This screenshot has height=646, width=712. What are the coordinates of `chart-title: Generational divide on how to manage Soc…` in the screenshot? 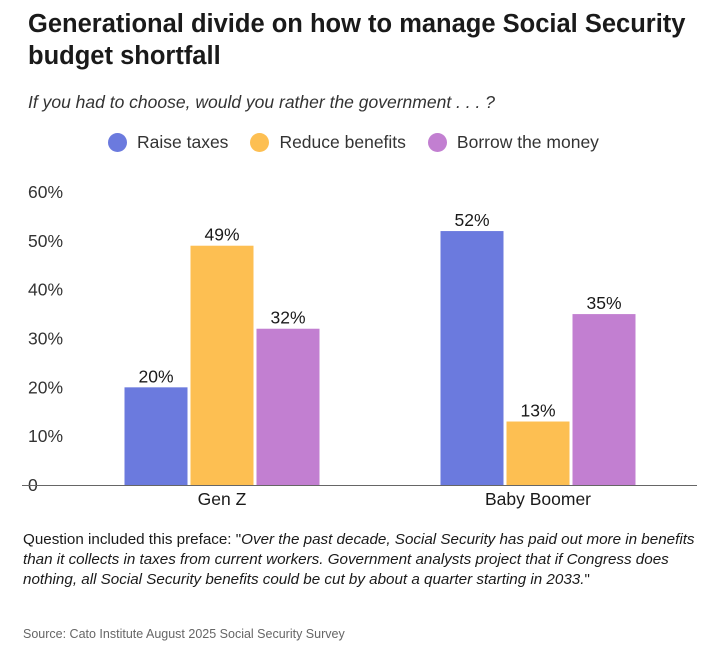 It's located at (357, 40).